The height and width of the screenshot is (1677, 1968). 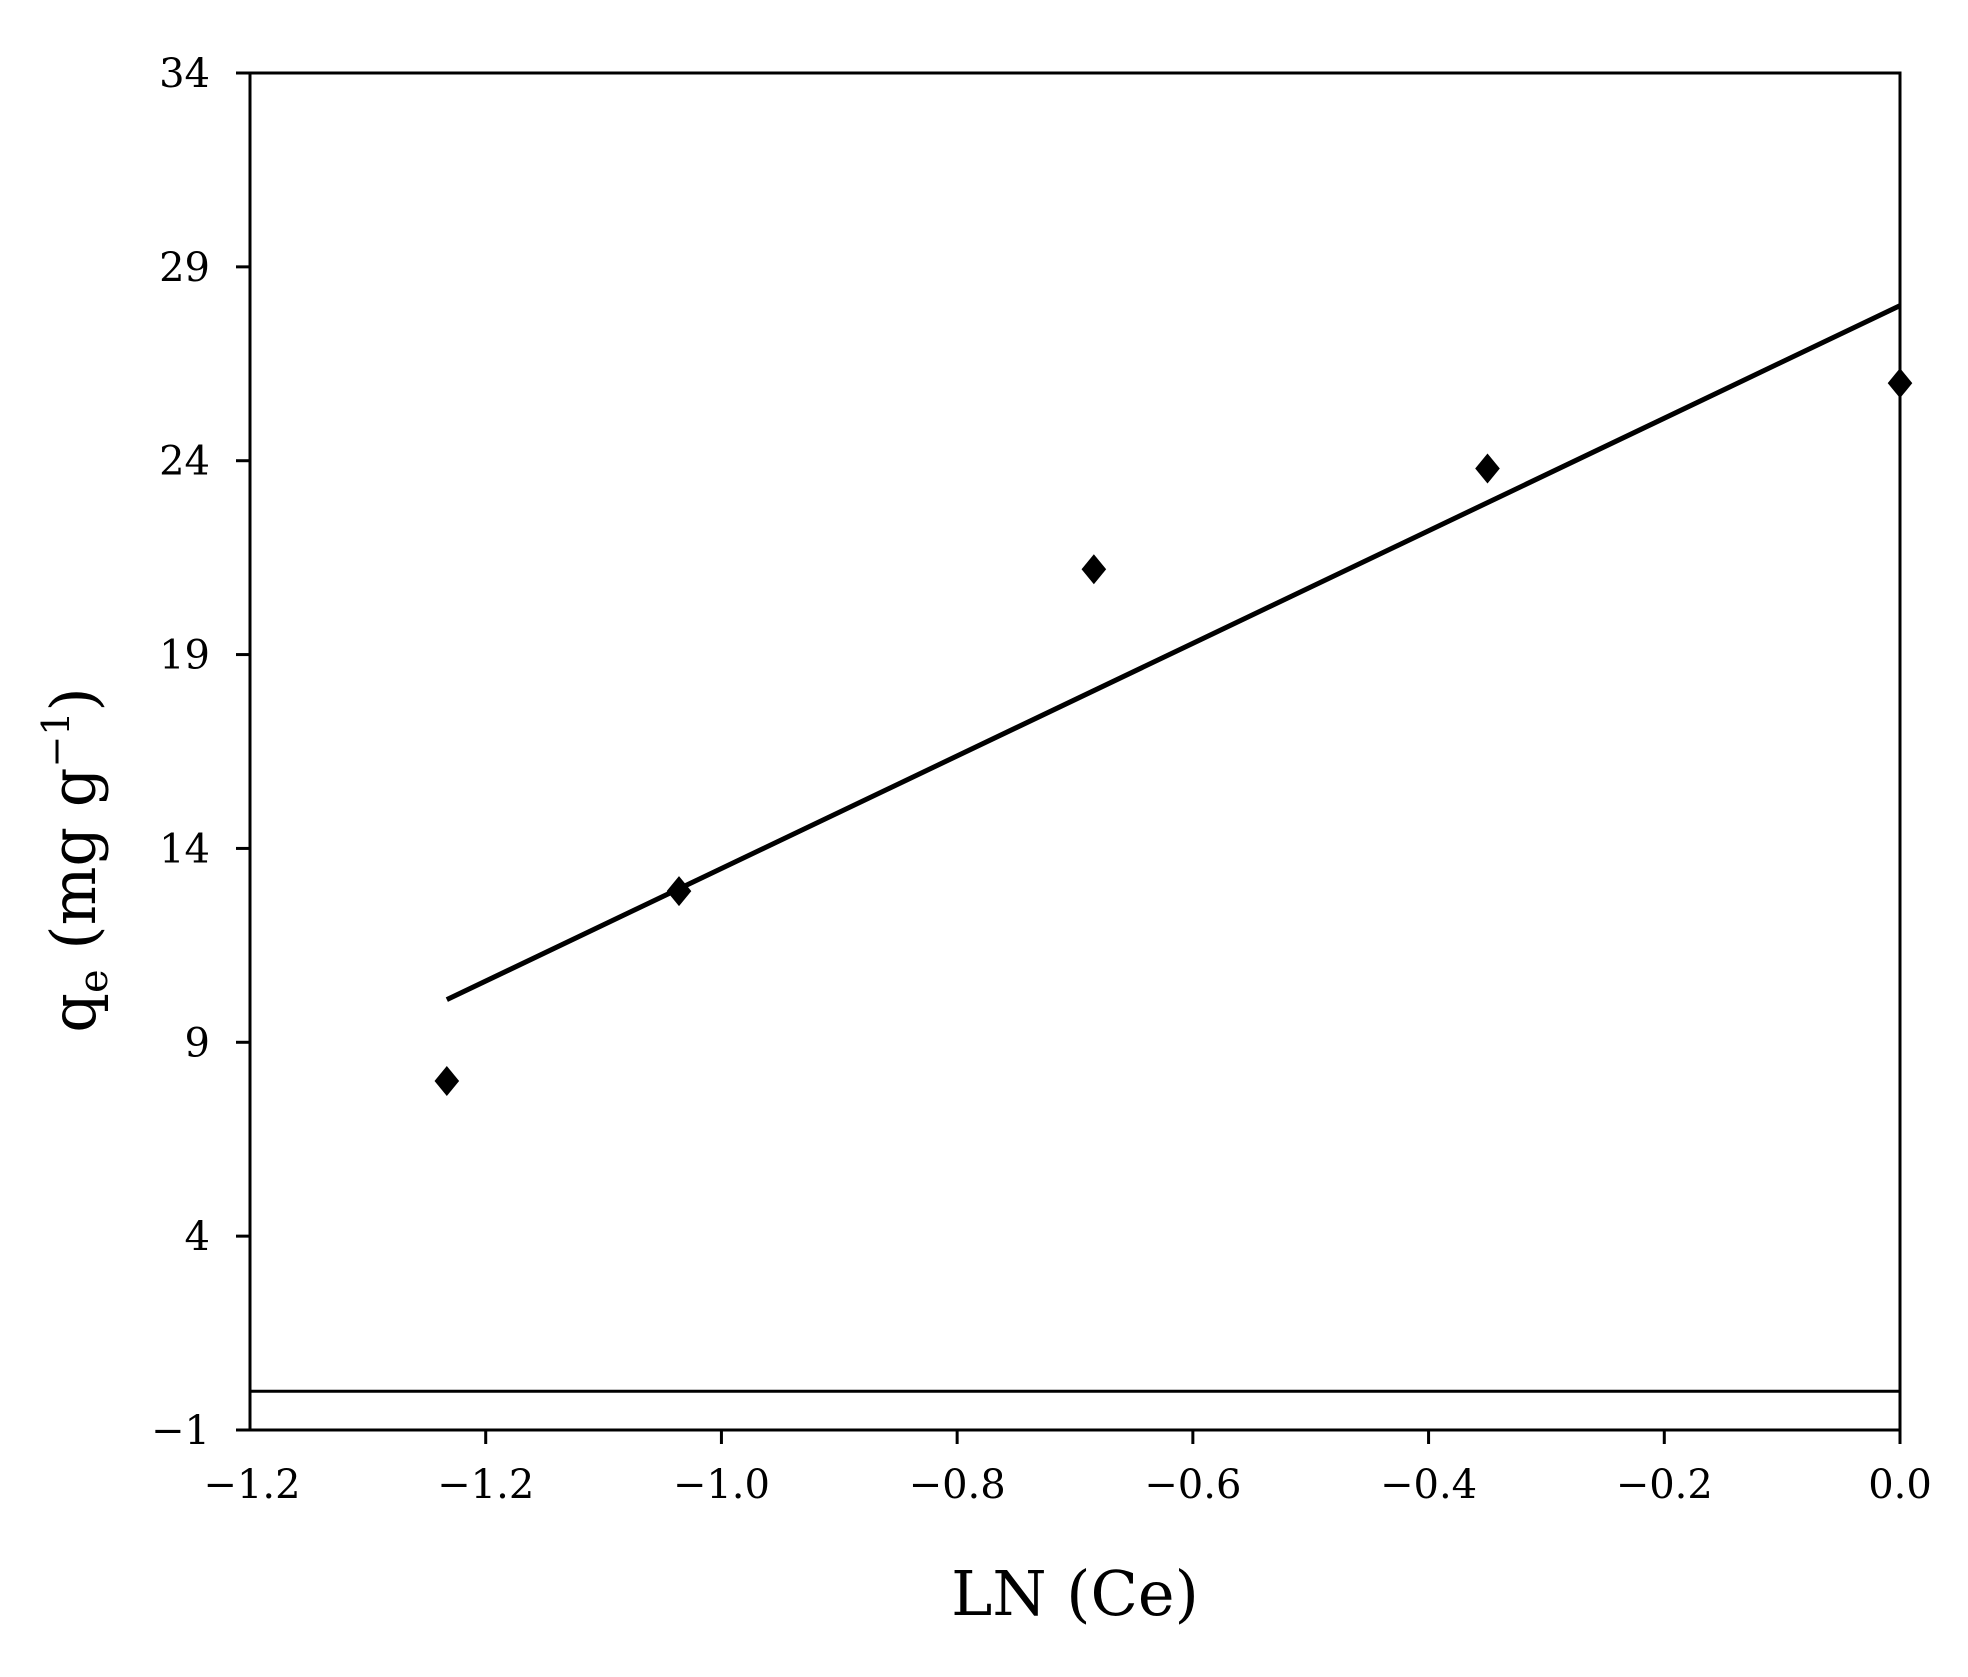 What do you see at coordinates (73, 699) in the screenshot?
I see `y-axis-title-close: )` at bounding box center [73, 699].